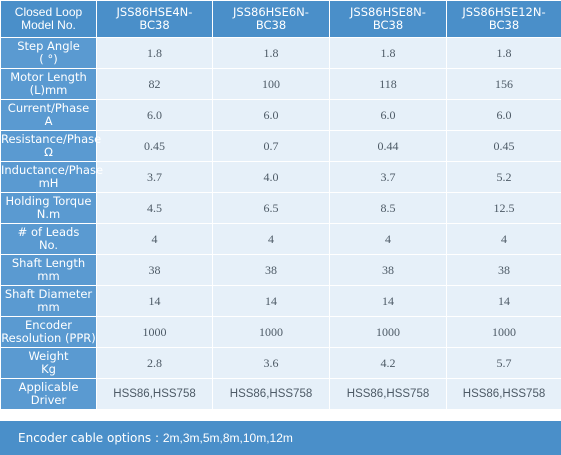 Image resolution: width=561 pixels, height=455 pixels. Describe the element at coordinates (154, 363) in the screenshot. I see `table-cell: 2.8` at that location.